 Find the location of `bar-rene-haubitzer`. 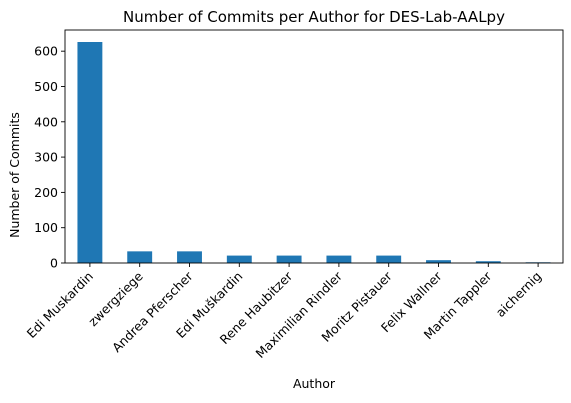

bar-rene-haubitzer is located at coordinates (289, 259).